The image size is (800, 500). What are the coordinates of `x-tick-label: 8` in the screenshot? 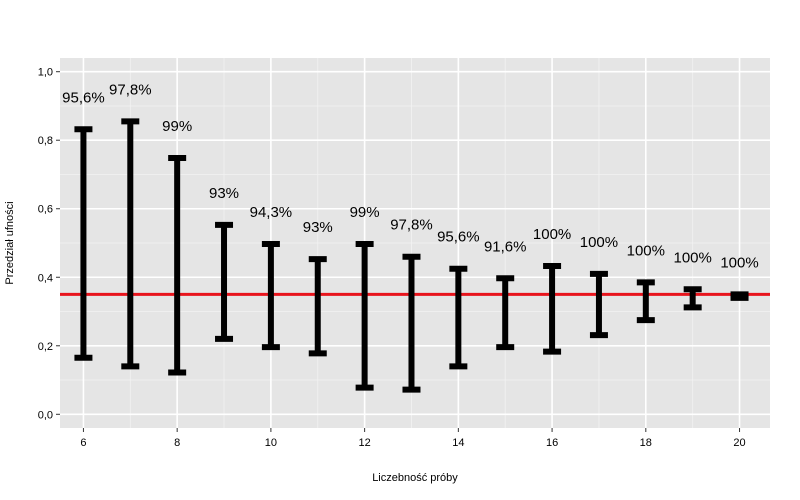 It's located at (177, 443).